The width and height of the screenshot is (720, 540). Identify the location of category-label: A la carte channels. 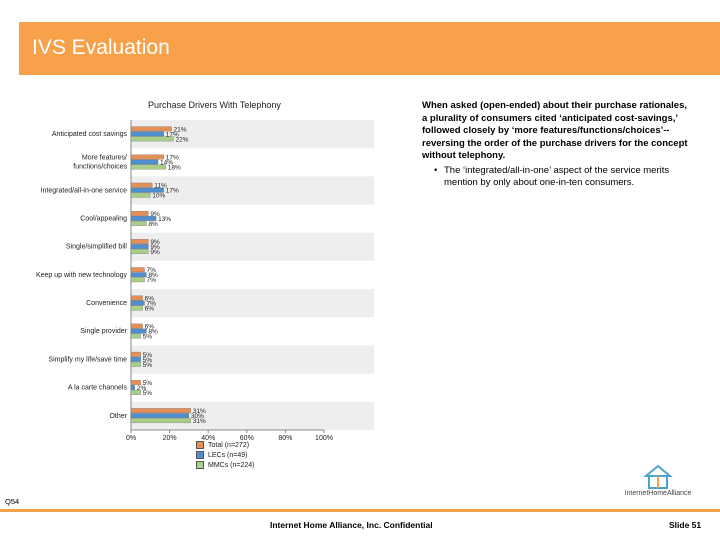
(98, 388).